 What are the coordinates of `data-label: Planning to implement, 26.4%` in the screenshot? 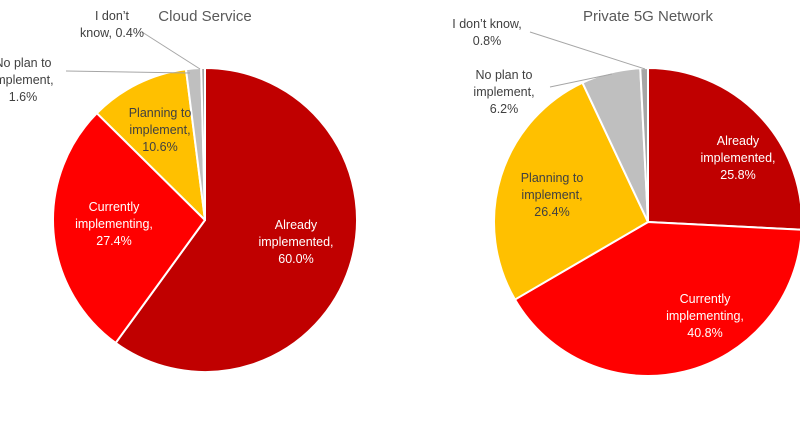 It's located at (552, 195).